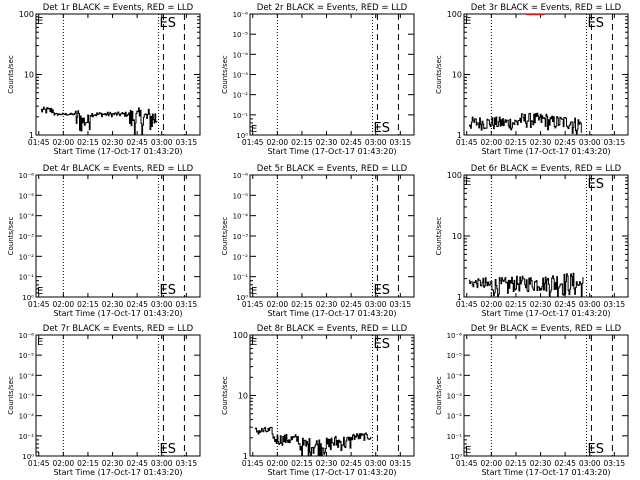 This screenshot has width=640, height=480. I want to click on panel-title: Det 4r BLACK = Events, RED = LLD, so click(118, 169).